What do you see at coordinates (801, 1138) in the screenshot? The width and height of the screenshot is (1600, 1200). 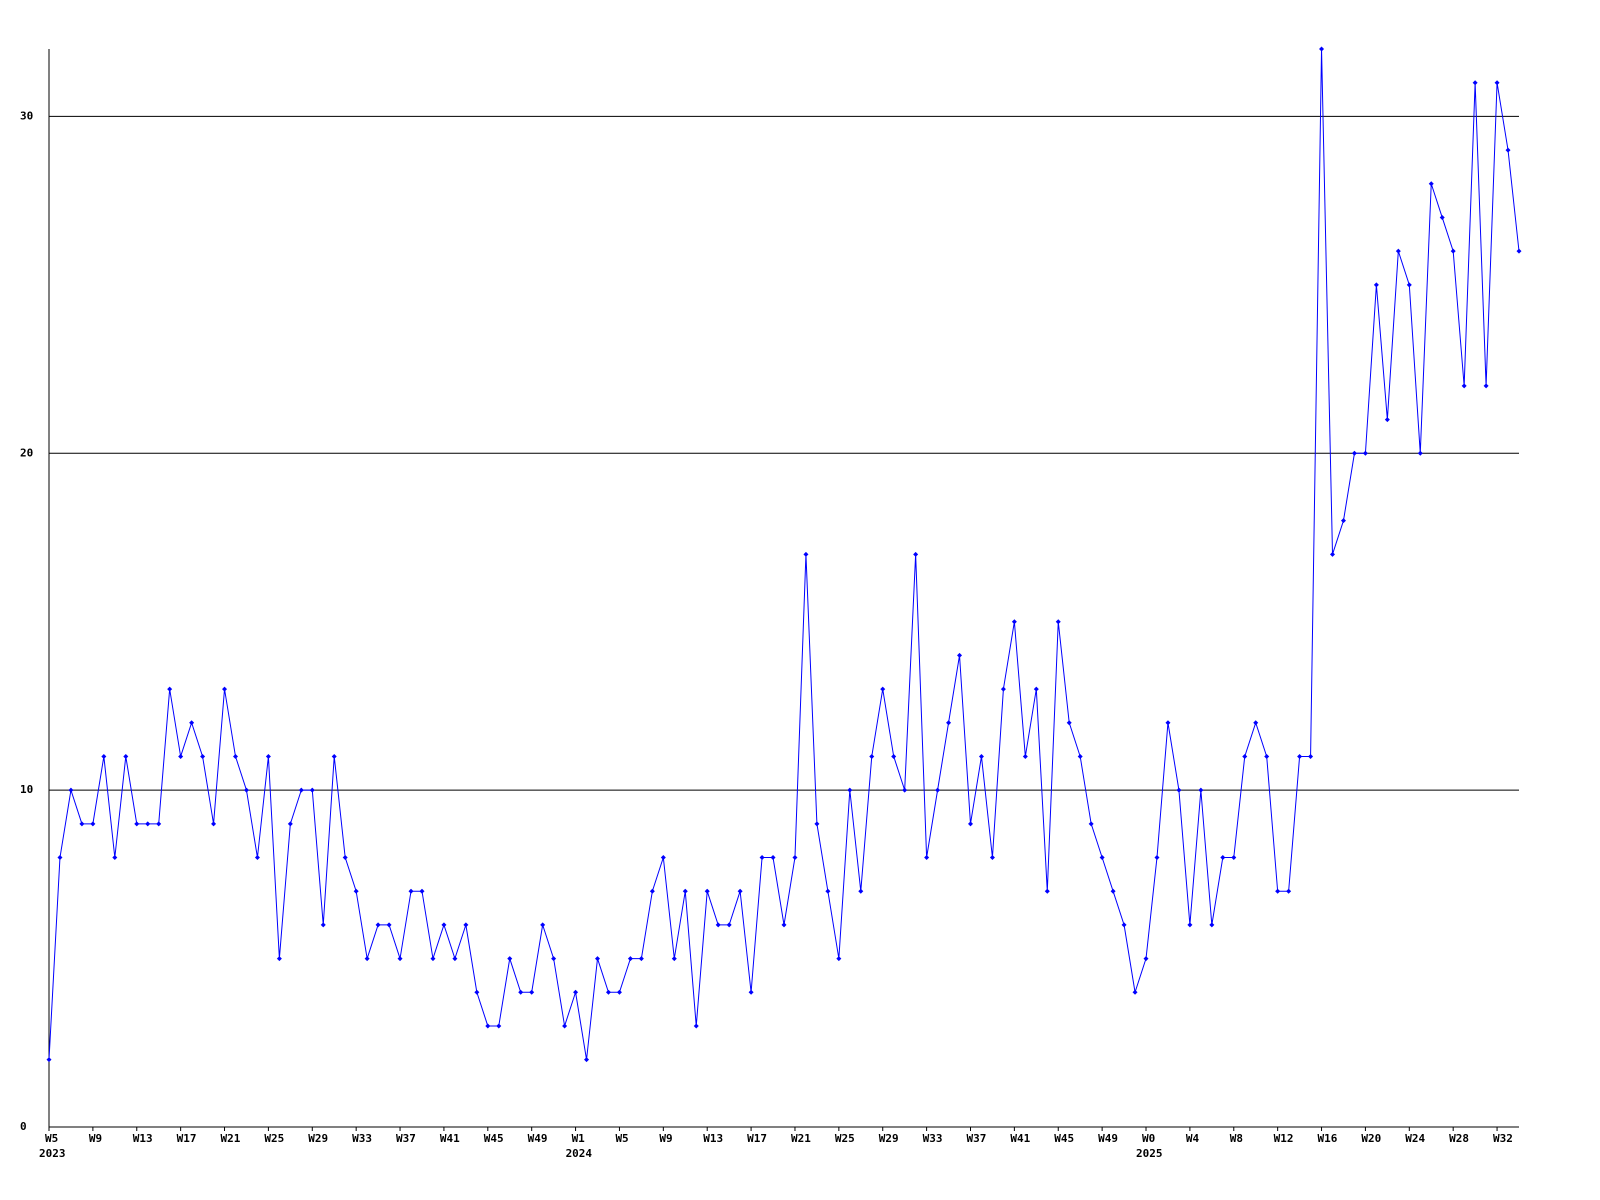 I see `x-tick-label: W21` at bounding box center [801, 1138].